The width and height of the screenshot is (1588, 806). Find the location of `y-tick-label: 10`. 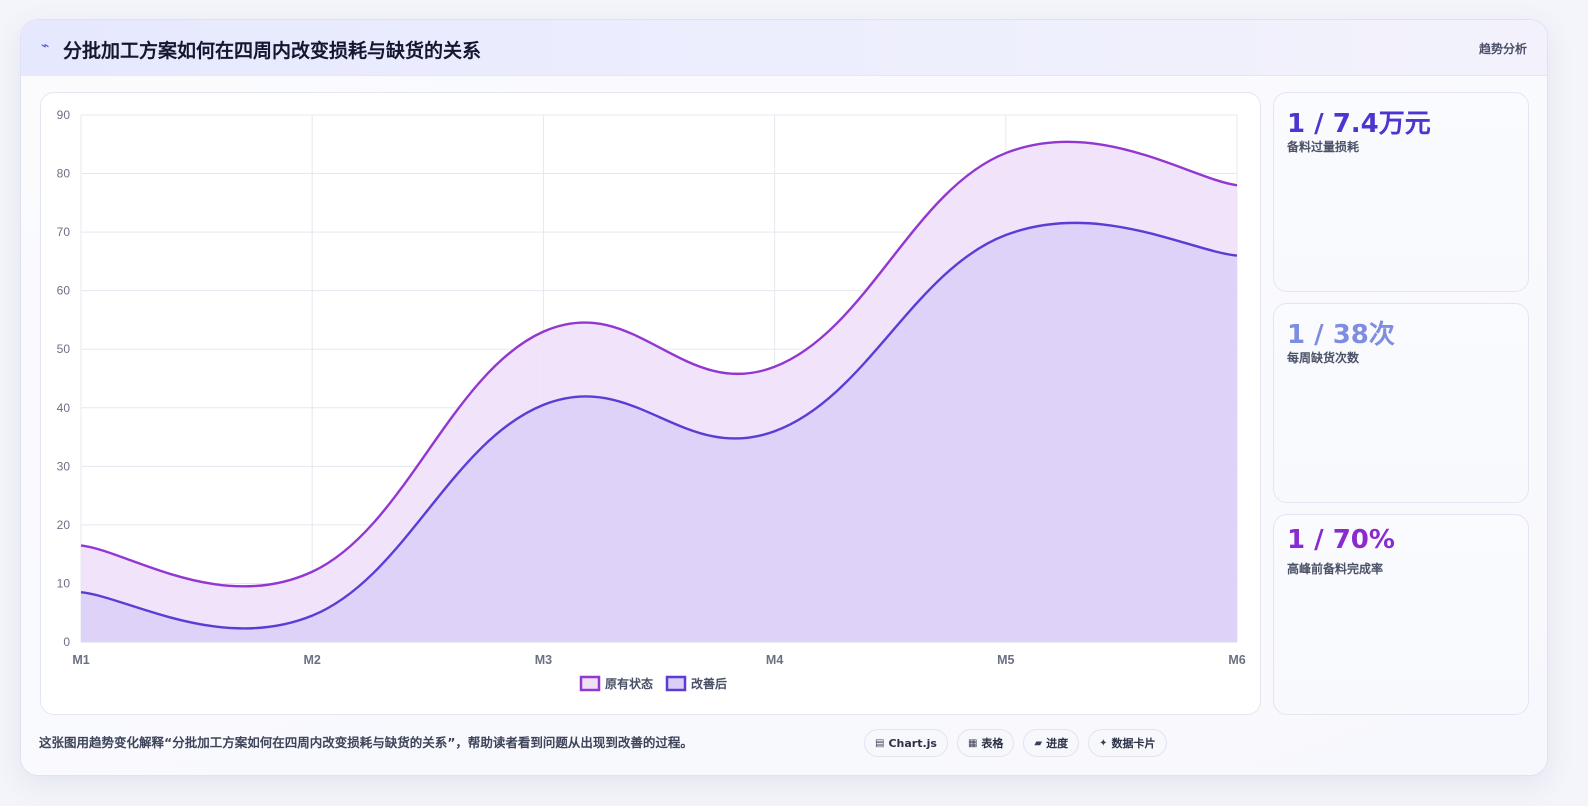

y-tick-label: 10 is located at coordinates (64, 583).